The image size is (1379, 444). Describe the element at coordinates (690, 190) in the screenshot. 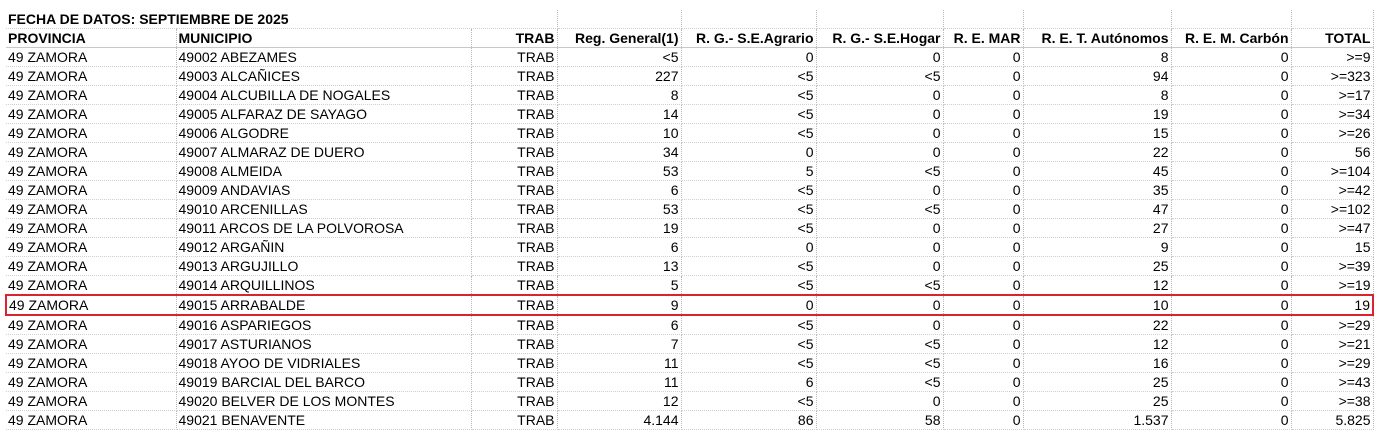

I see `data-row: 49 ZAMORA 49009 ANDAVIAS TRAB 6 <5 0 0 35 0 >=42` at that location.